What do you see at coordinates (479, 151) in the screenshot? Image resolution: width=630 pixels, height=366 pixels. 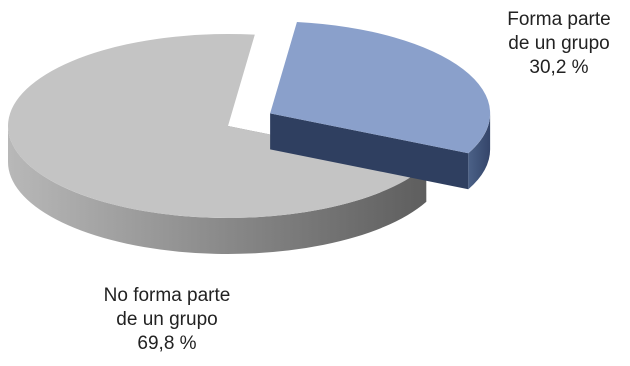 I see `slice-side-forma-parte` at bounding box center [479, 151].